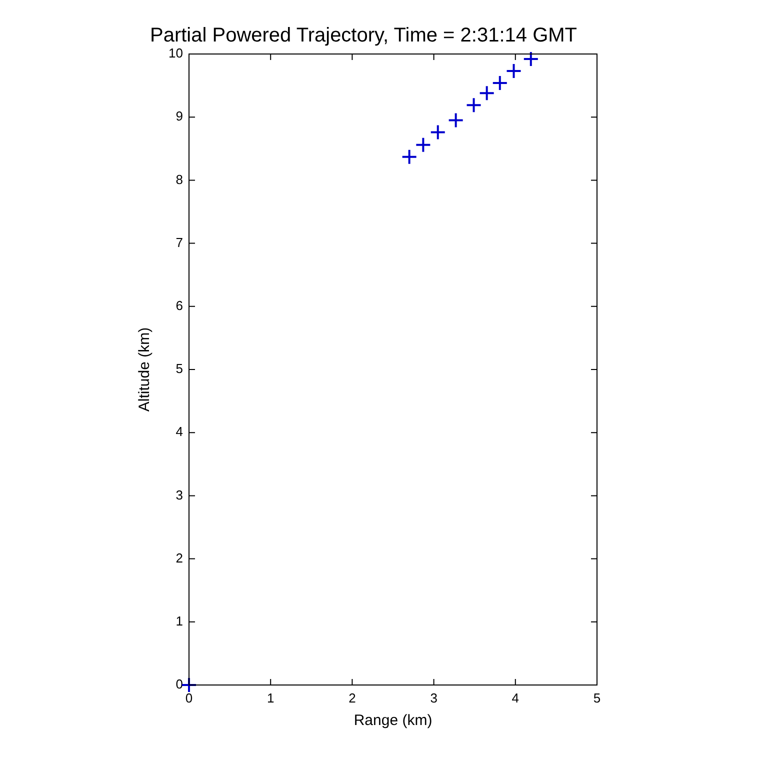 The width and height of the screenshot is (770, 770). Describe the element at coordinates (434, 698) in the screenshot. I see `x-tick-label: 3` at that location.